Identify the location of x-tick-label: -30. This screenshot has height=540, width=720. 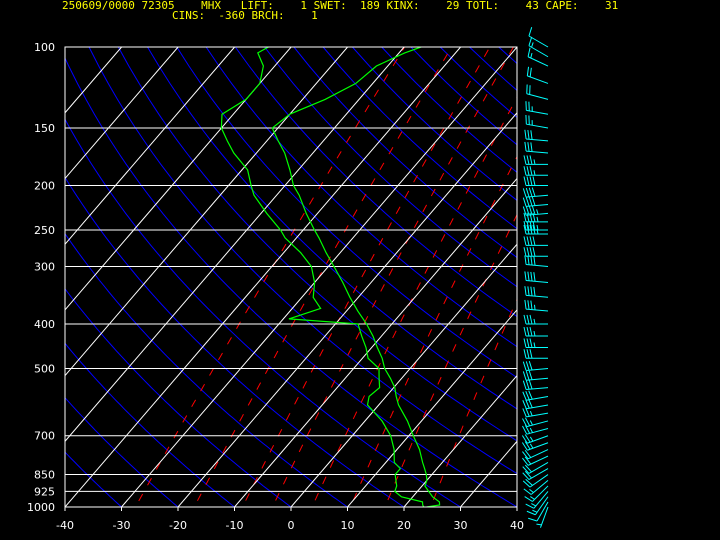
(122, 525).